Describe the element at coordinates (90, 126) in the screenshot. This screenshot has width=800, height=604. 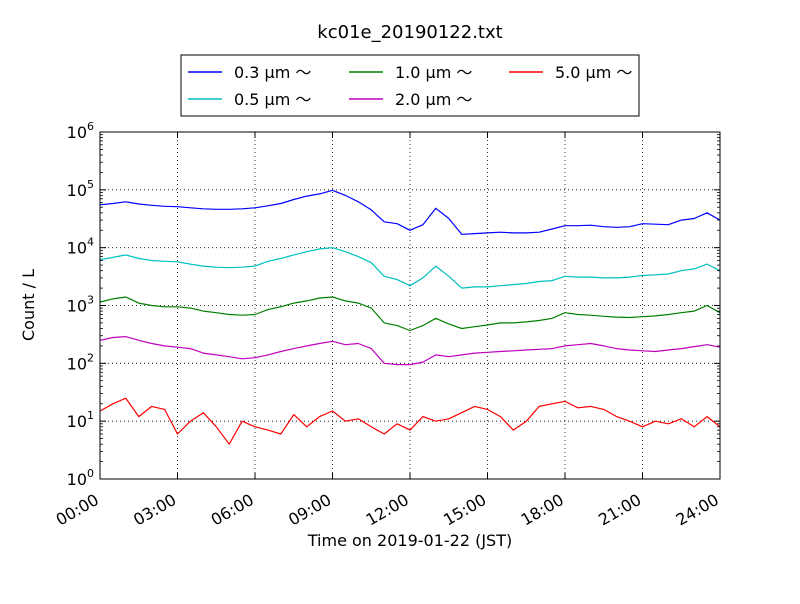
I see `y-tick-exponent: 6` at that location.